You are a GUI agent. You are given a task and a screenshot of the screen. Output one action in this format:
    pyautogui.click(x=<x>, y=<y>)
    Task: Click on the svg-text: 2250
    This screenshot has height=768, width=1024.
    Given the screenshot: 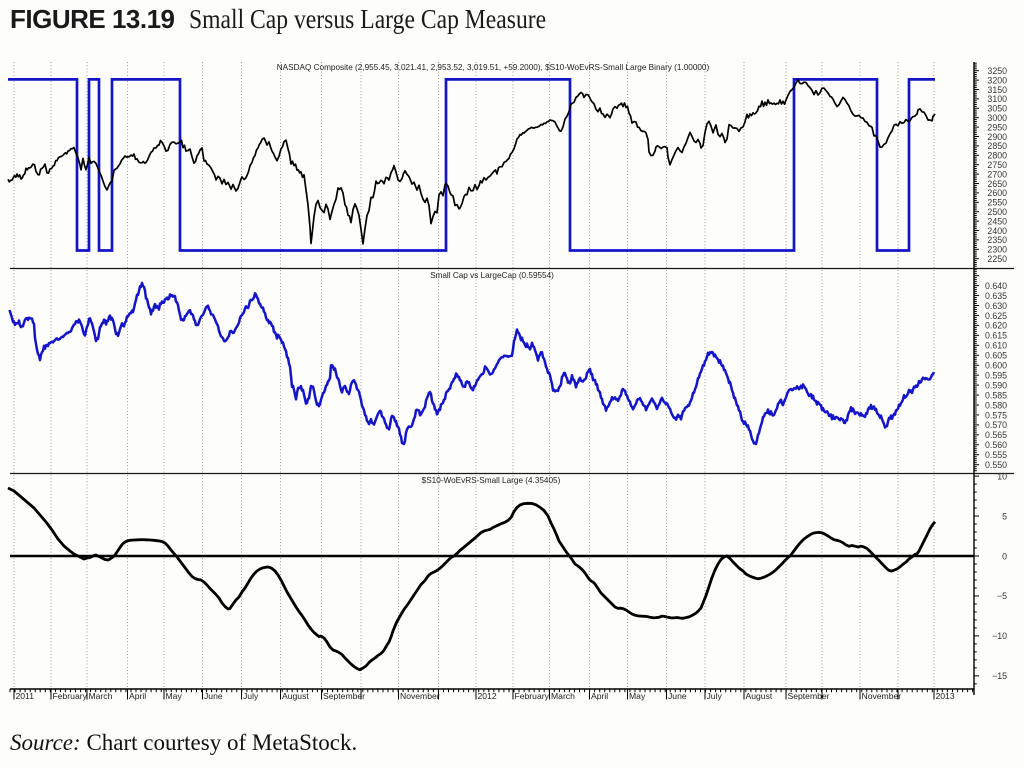 What is the action you would take?
    pyautogui.click(x=997, y=259)
    